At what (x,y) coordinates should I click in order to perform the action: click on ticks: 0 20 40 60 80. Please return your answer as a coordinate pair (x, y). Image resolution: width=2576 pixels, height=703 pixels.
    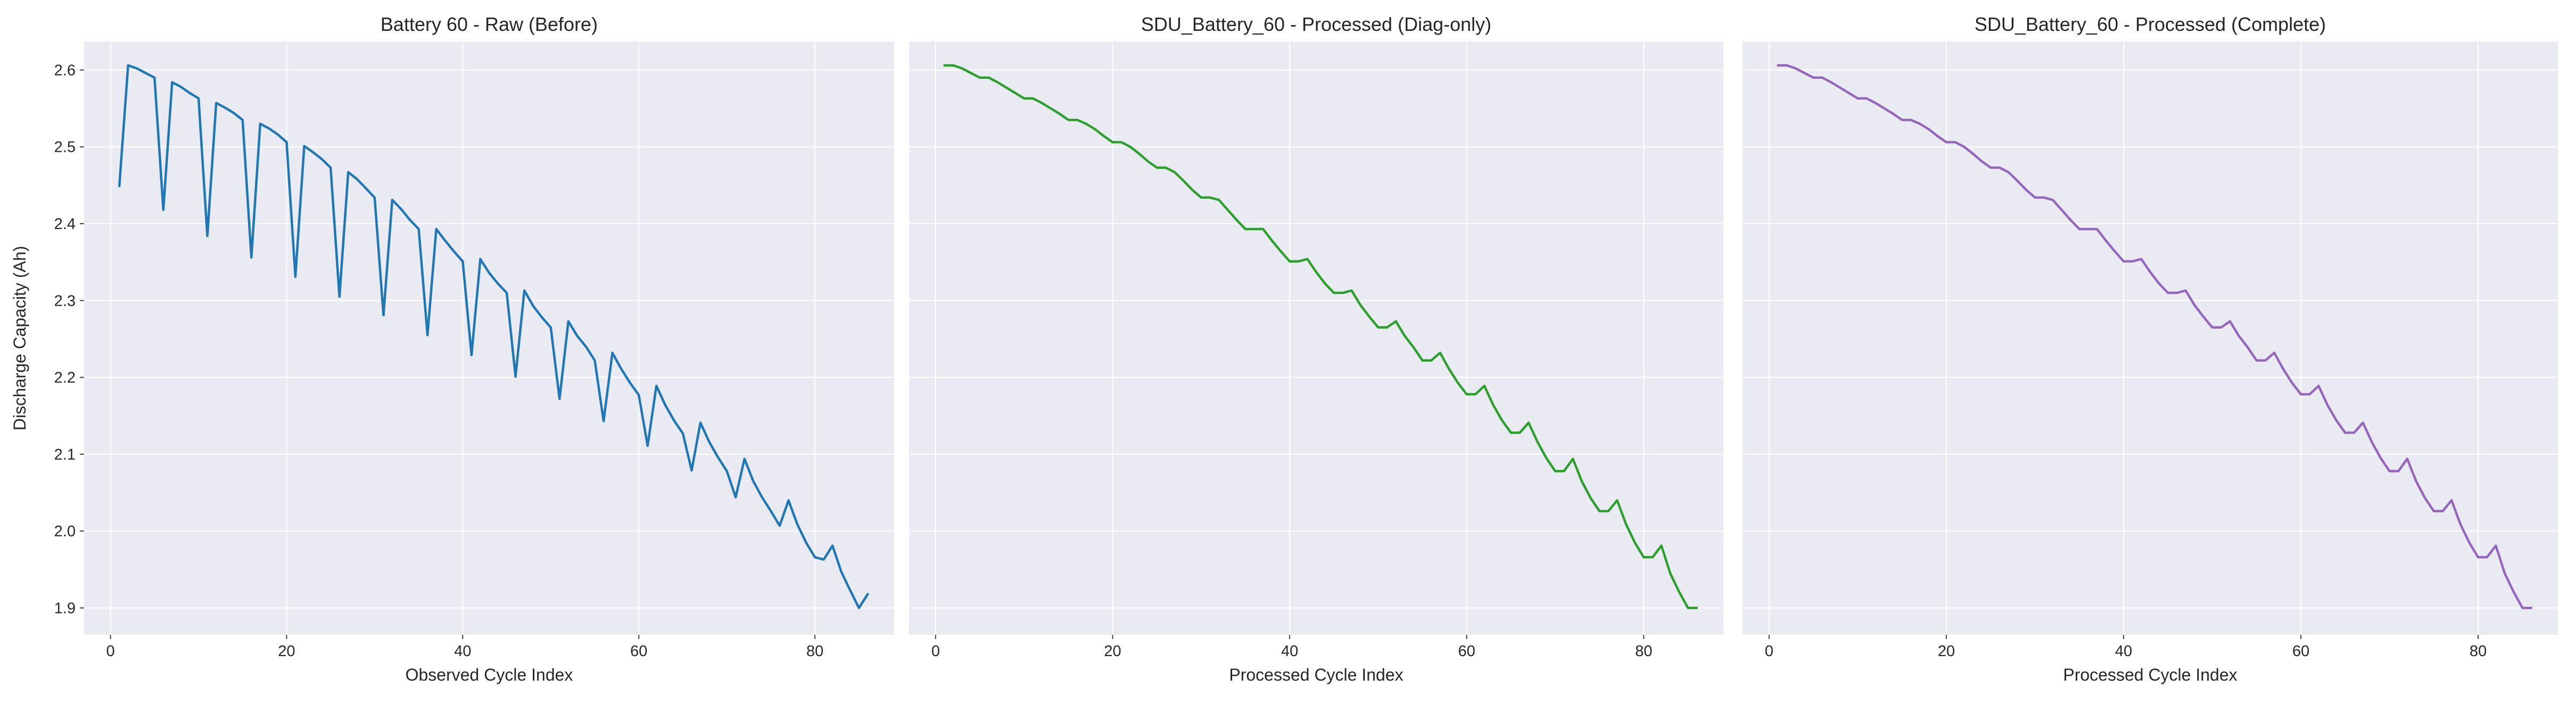
    Looking at the image, I should click on (1291, 648).